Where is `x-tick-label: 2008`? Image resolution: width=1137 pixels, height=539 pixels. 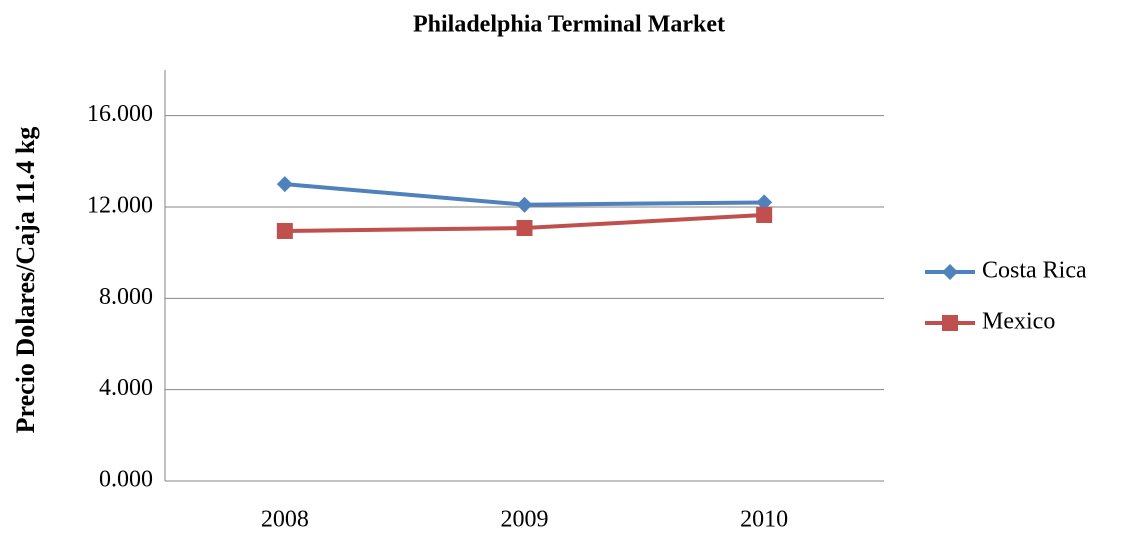 x-tick-label: 2008 is located at coordinates (285, 520).